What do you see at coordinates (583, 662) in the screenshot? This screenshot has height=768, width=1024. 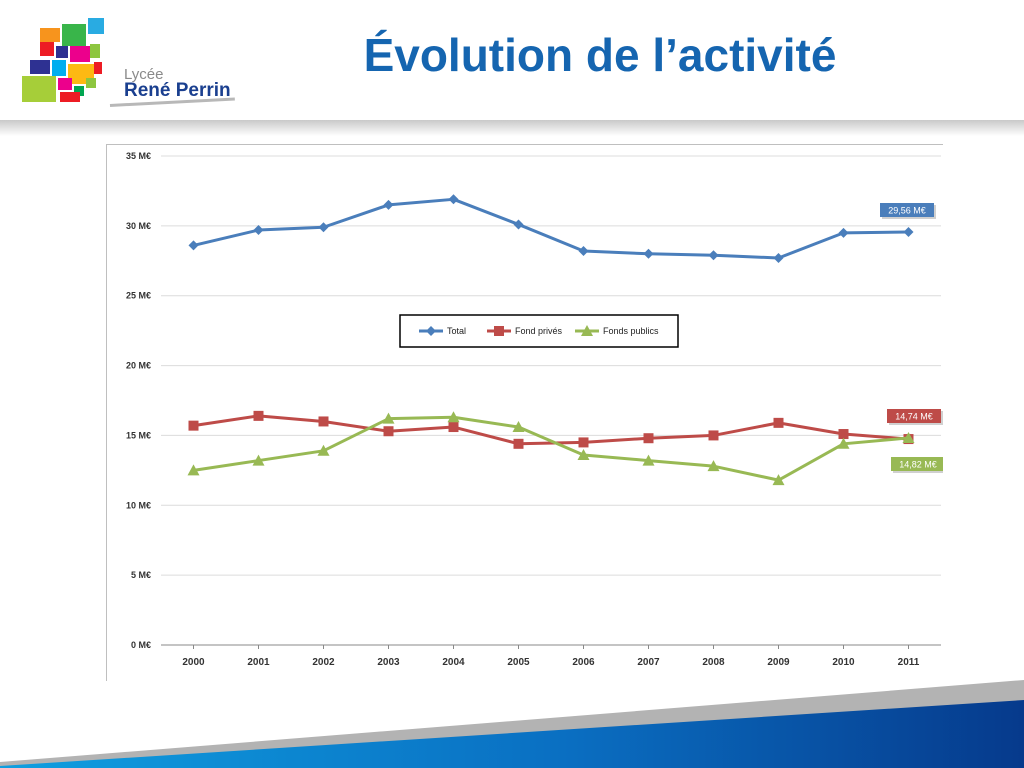 I see `x-tick-label: 2006` at bounding box center [583, 662].